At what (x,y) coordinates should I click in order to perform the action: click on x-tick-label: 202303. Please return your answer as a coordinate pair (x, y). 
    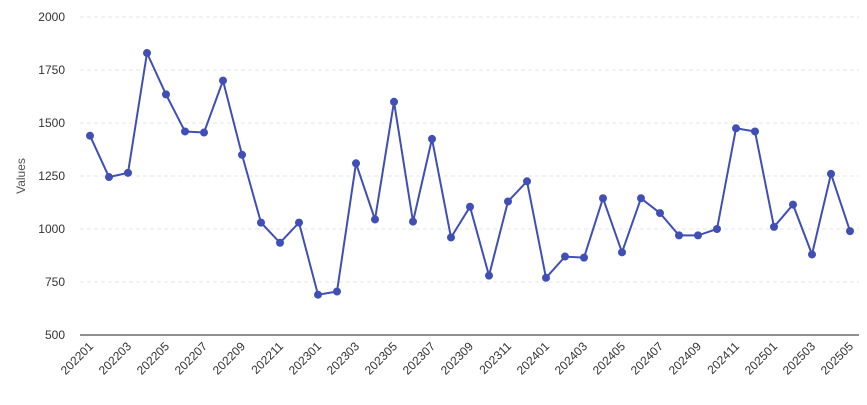
    Looking at the image, I should click on (343, 358).